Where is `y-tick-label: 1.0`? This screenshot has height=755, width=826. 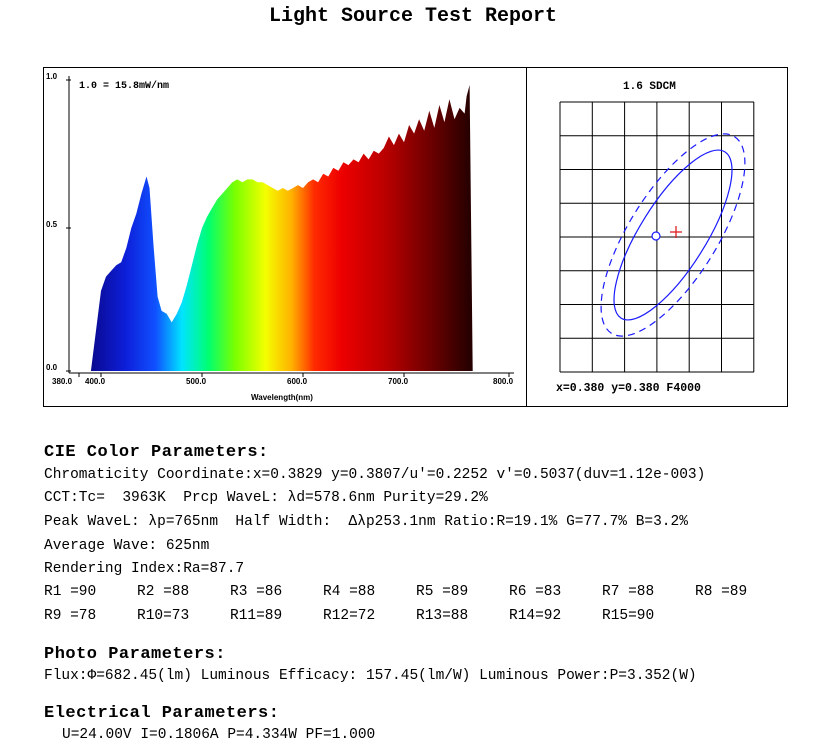
y-tick-label: 1.0 is located at coordinates (52, 76).